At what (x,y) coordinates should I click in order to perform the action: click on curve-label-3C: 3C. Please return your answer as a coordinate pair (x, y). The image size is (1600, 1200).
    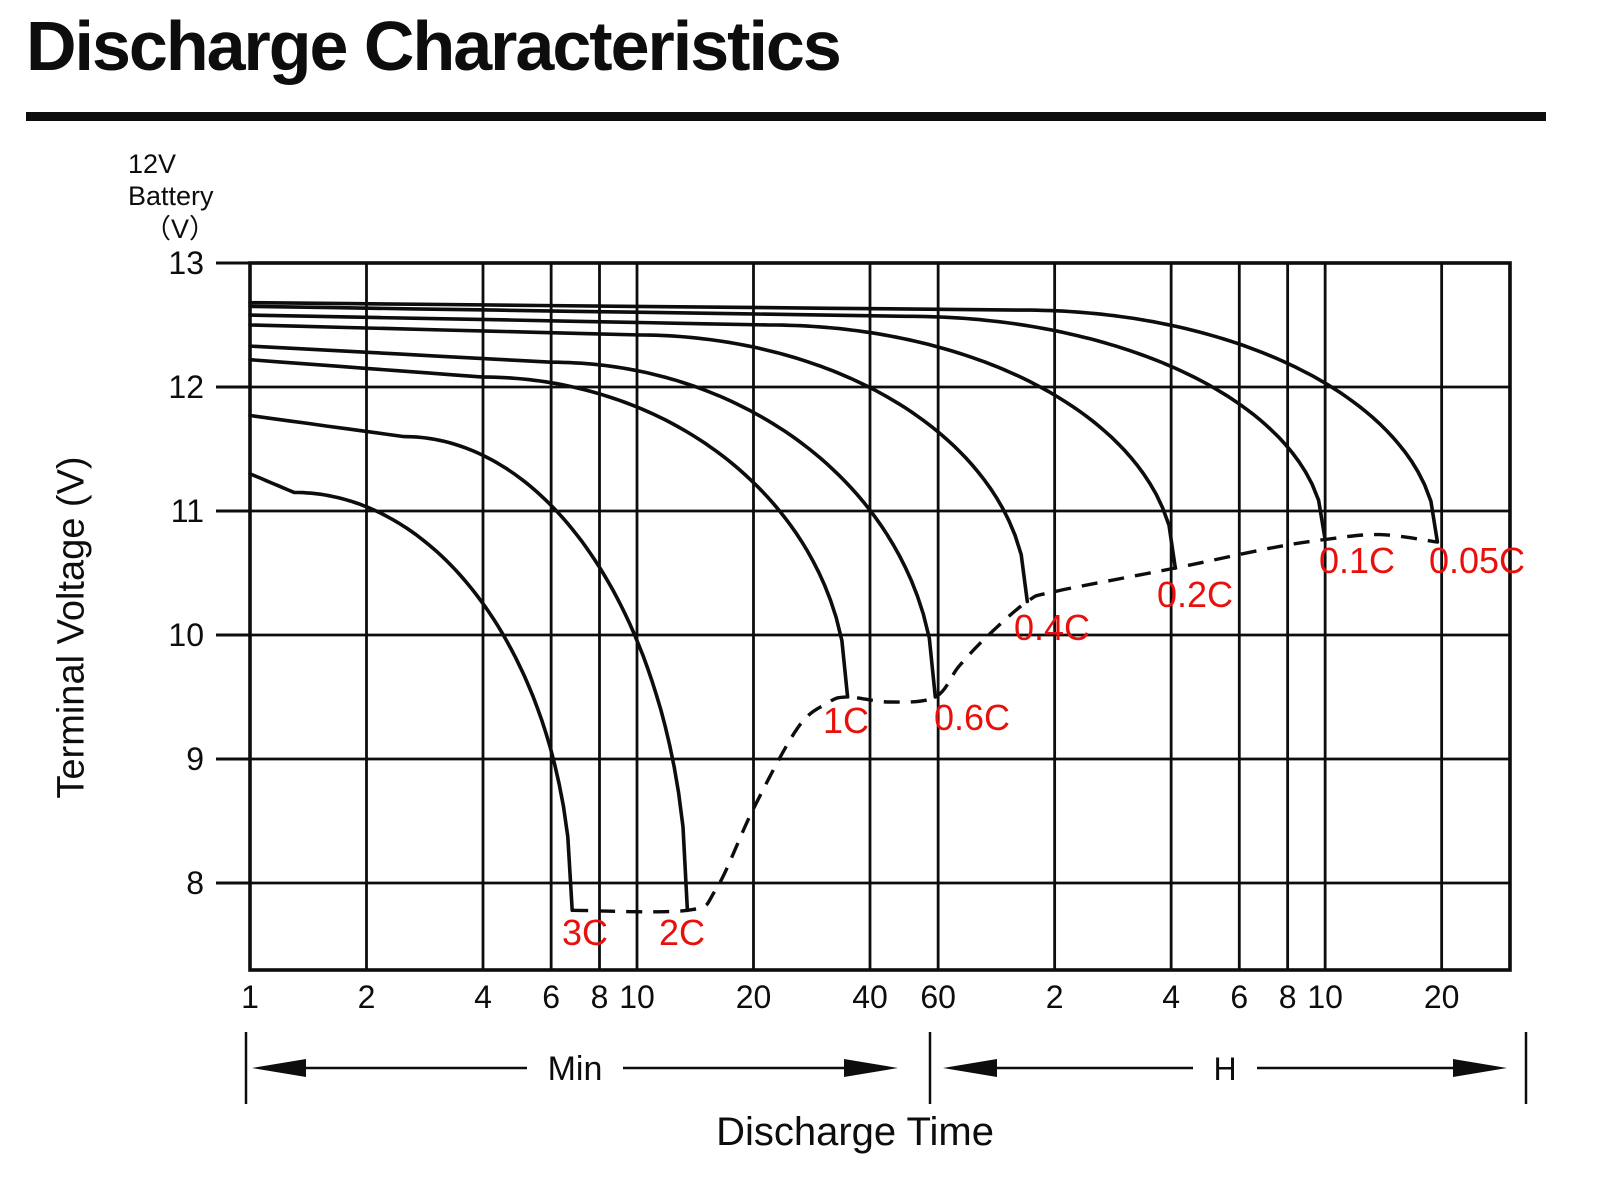
    Looking at the image, I should click on (585, 932).